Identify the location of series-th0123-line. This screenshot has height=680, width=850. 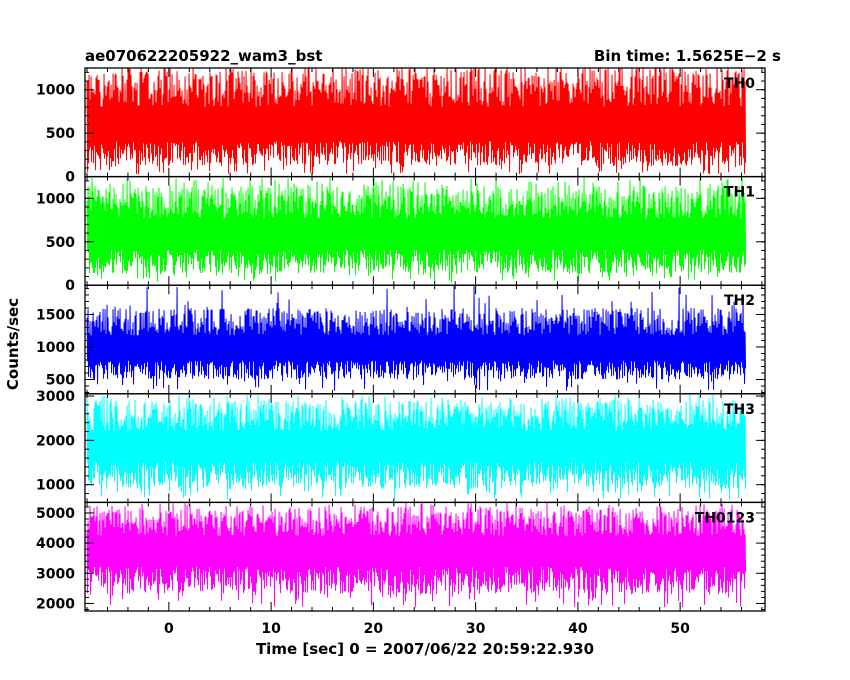
(416, 555).